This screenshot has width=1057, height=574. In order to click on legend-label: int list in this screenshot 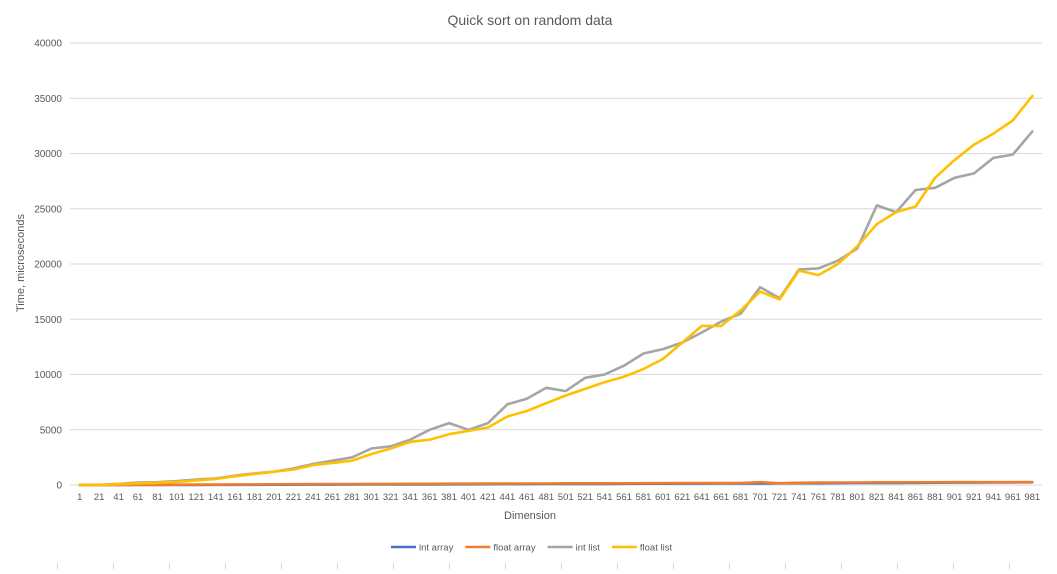, I will do `click(588, 548)`.